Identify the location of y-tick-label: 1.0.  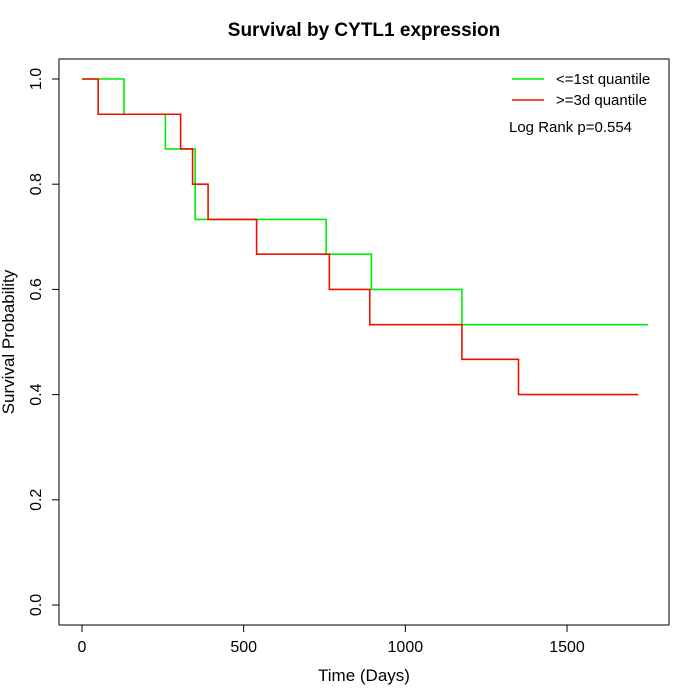
(36, 79).